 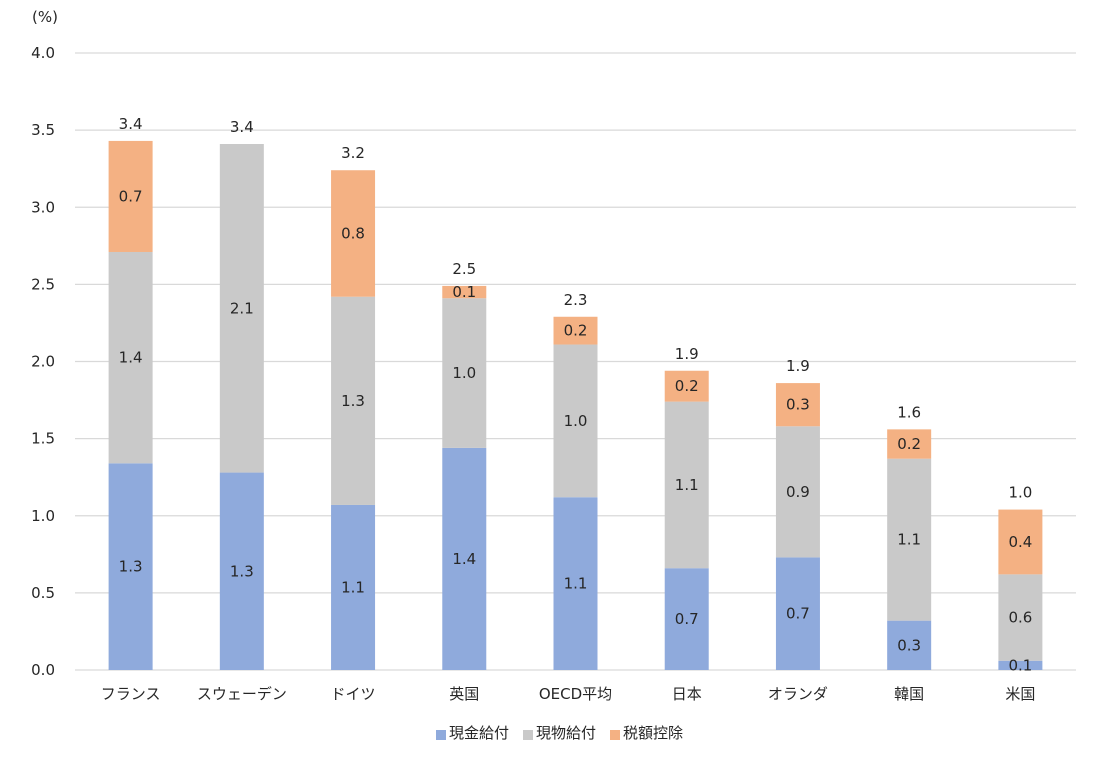 I want to click on data-label: 0.8, so click(x=353, y=233).